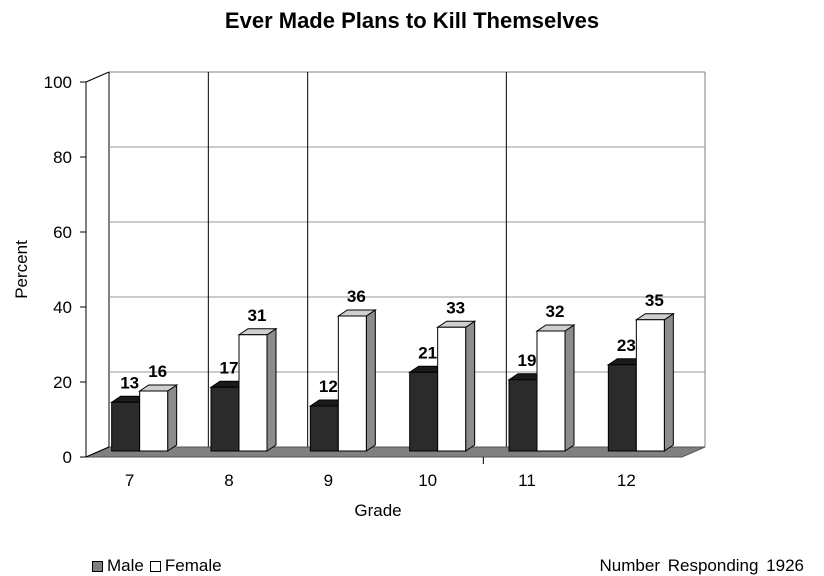  What do you see at coordinates (229, 367) in the screenshot?
I see `data-label-male-grade-8: 17` at bounding box center [229, 367].